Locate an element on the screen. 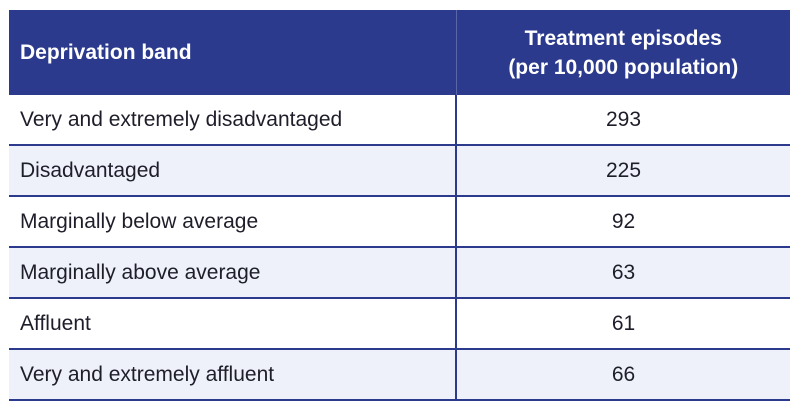 The height and width of the screenshot is (408, 800). table-row: Very and extremely disadvantaged 293 is located at coordinates (399, 120).